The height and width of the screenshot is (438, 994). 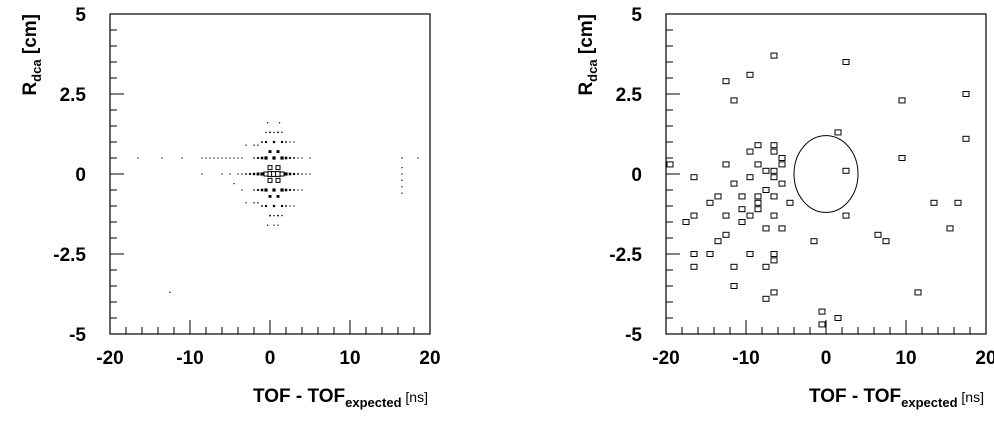 What do you see at coordinates (636, 175) in the screenshot?
I see `y-tick-label: 0` at bounding box center [636, 175].